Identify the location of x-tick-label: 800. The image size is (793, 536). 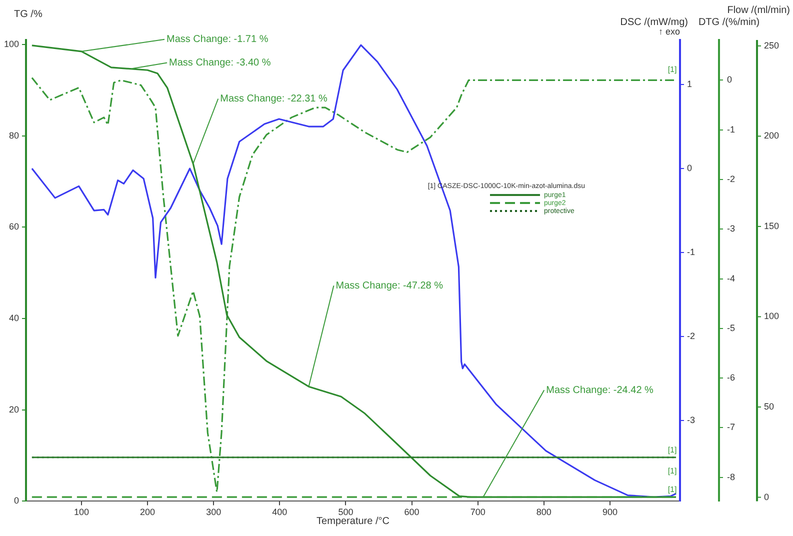
(544, 512).